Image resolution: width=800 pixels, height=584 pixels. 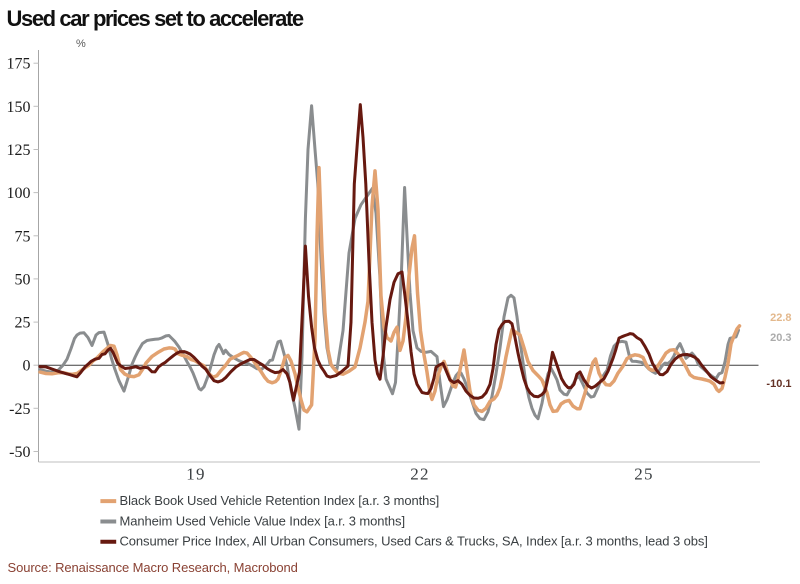 What do you see at coordinates (19, 452) in the screenshot?
I see `svg-text: -50` at bounding box center [19, 452].